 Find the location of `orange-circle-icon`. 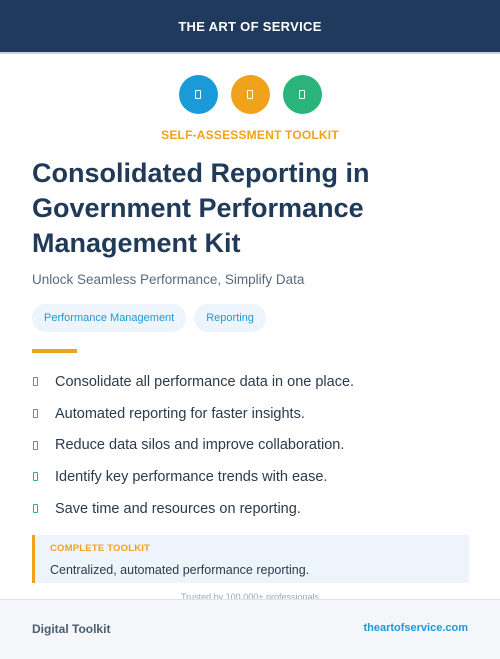

orange-circle-icon is located at coordinates (250, 94).